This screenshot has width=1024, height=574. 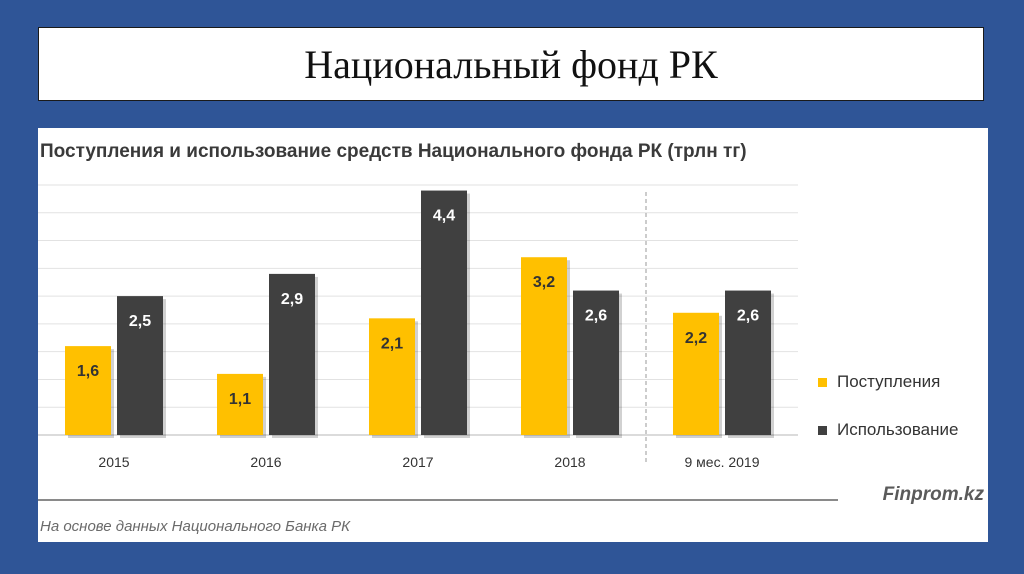 I want to click on slide-title-box: Национальный фонд РК, so click(x=511, y=64).